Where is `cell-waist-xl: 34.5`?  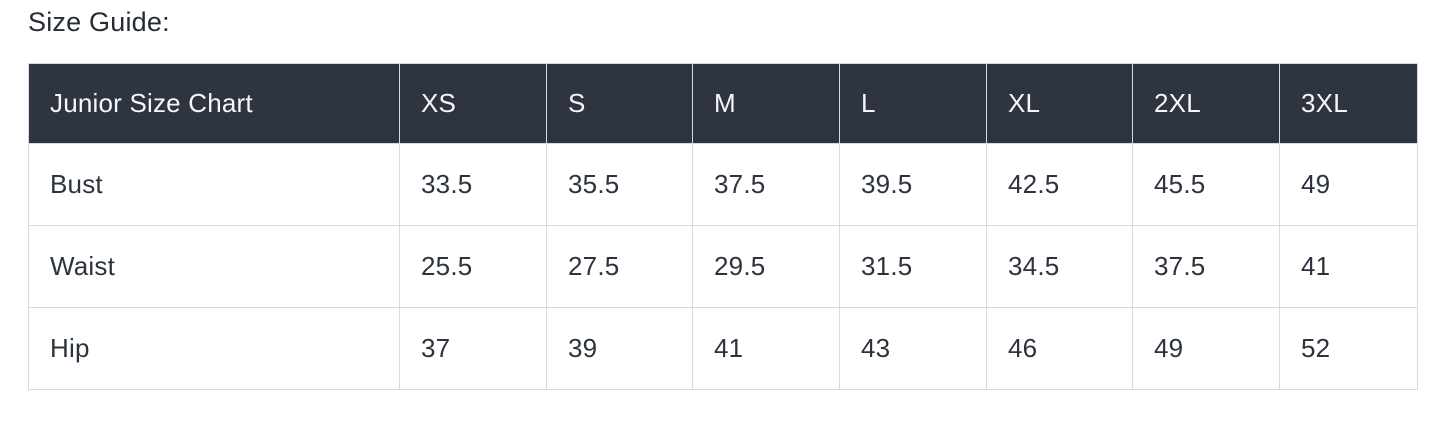 cell-waist-xl: 34.5 is located at coordinates (1059, 266).